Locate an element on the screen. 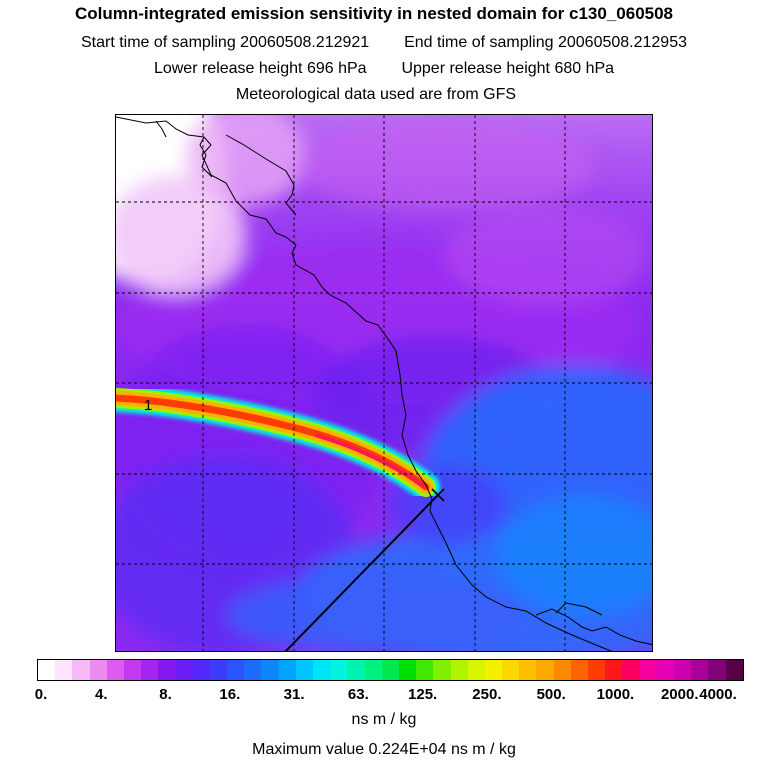 Image resolution: width=768 pixels, height=768 pixels. met-data-source: Meteorological data used are from GFS is located at coordinates (376, 94).